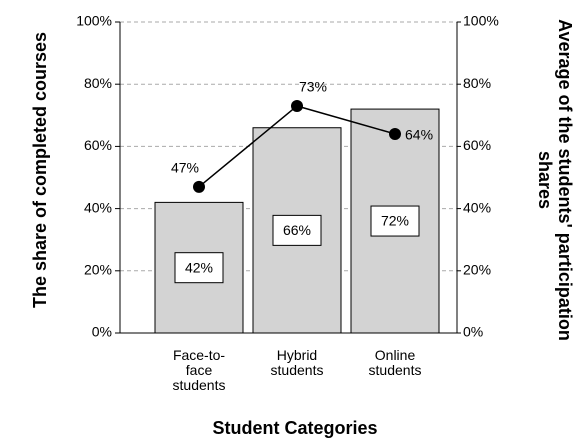 The width and height of the screenshot is (587, 445). I want to click on y2-tick-label: 40%, so click(477, 207).